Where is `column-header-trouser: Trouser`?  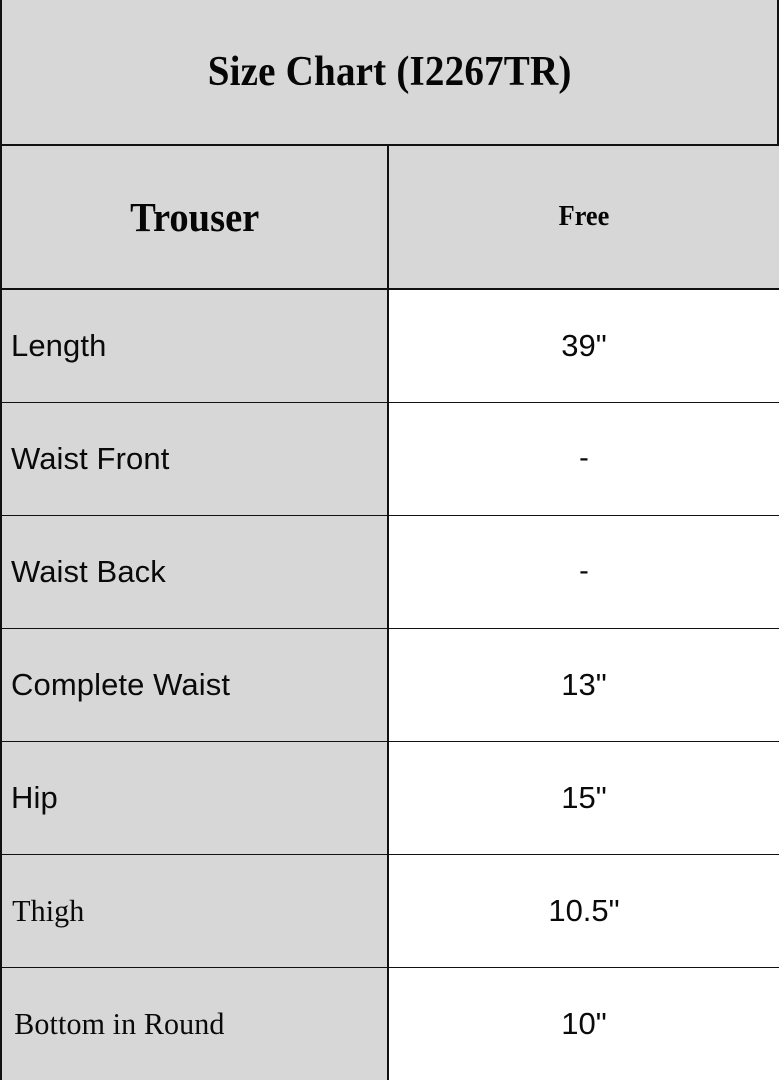
column-header-trouser: Trouser is located at coordinates (195, 218).